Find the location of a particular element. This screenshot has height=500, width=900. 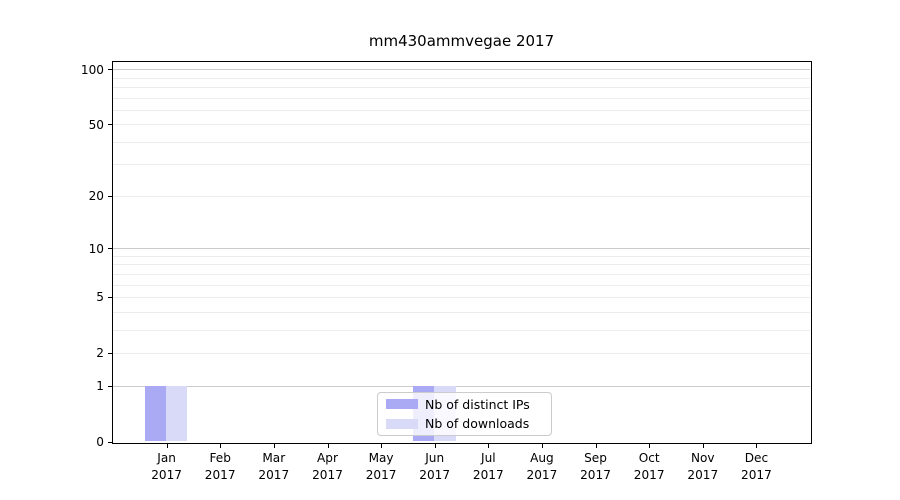

x-tick-label: Mar 2017 is located at coordinates (274, 466).